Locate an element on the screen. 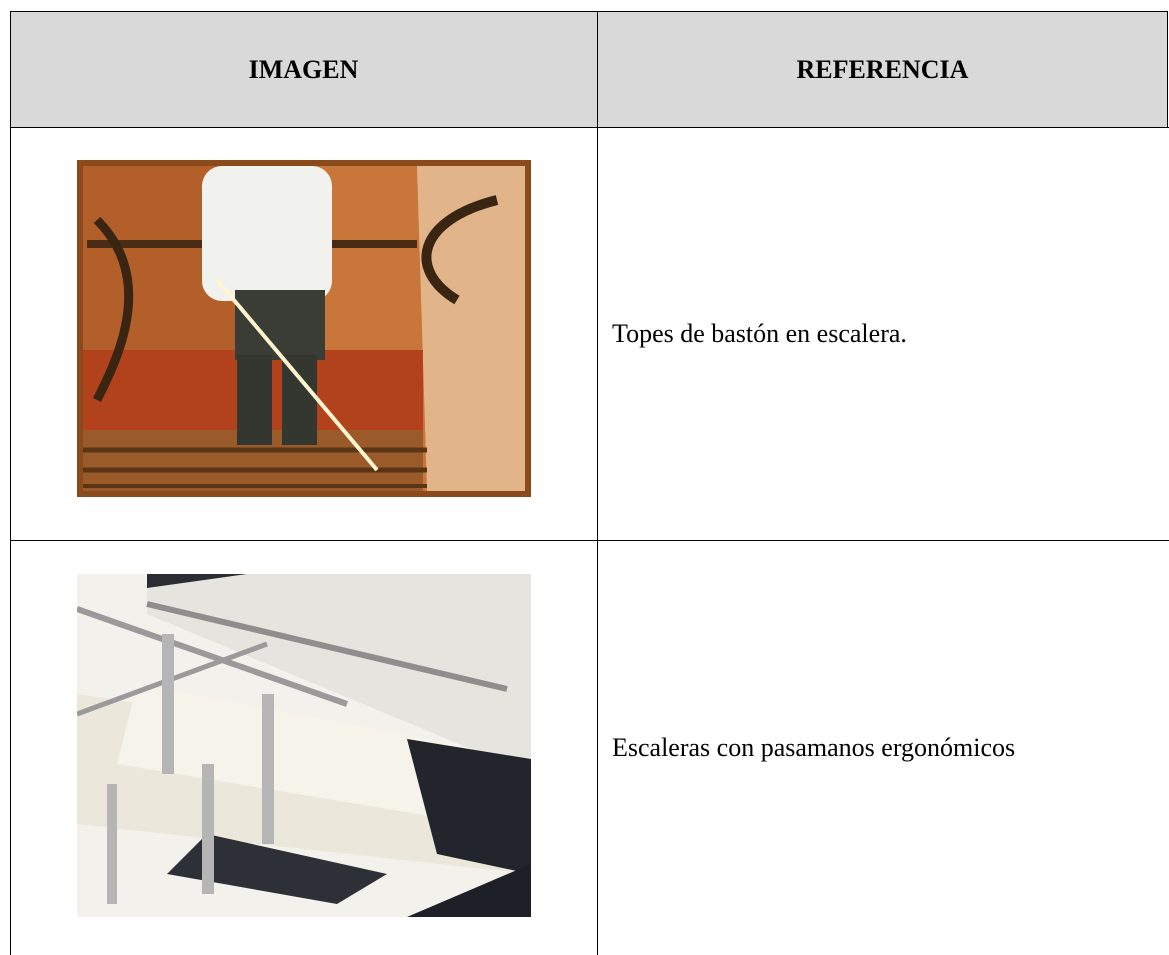  header-bg is located at coordinates (589, 69).